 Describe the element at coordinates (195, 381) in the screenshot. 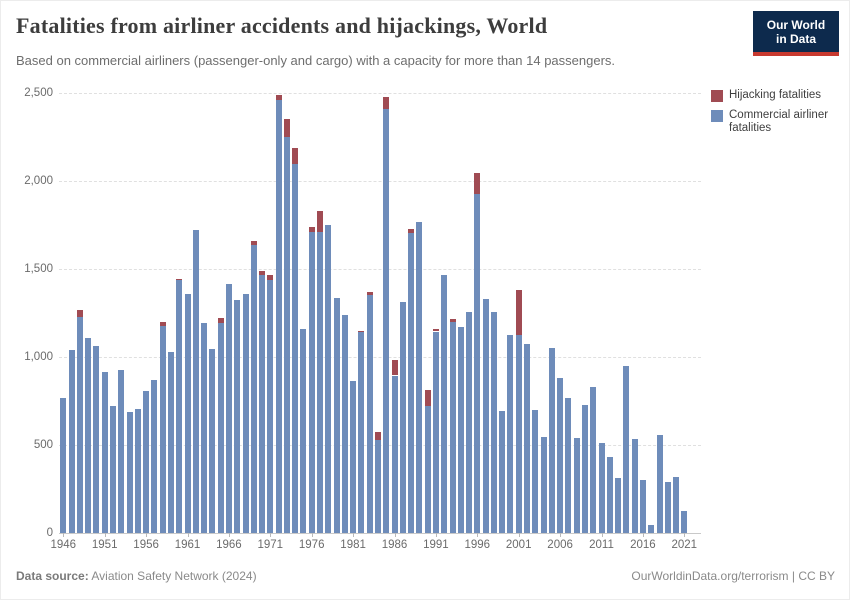

I see `bar-commercial-1962` at that location.